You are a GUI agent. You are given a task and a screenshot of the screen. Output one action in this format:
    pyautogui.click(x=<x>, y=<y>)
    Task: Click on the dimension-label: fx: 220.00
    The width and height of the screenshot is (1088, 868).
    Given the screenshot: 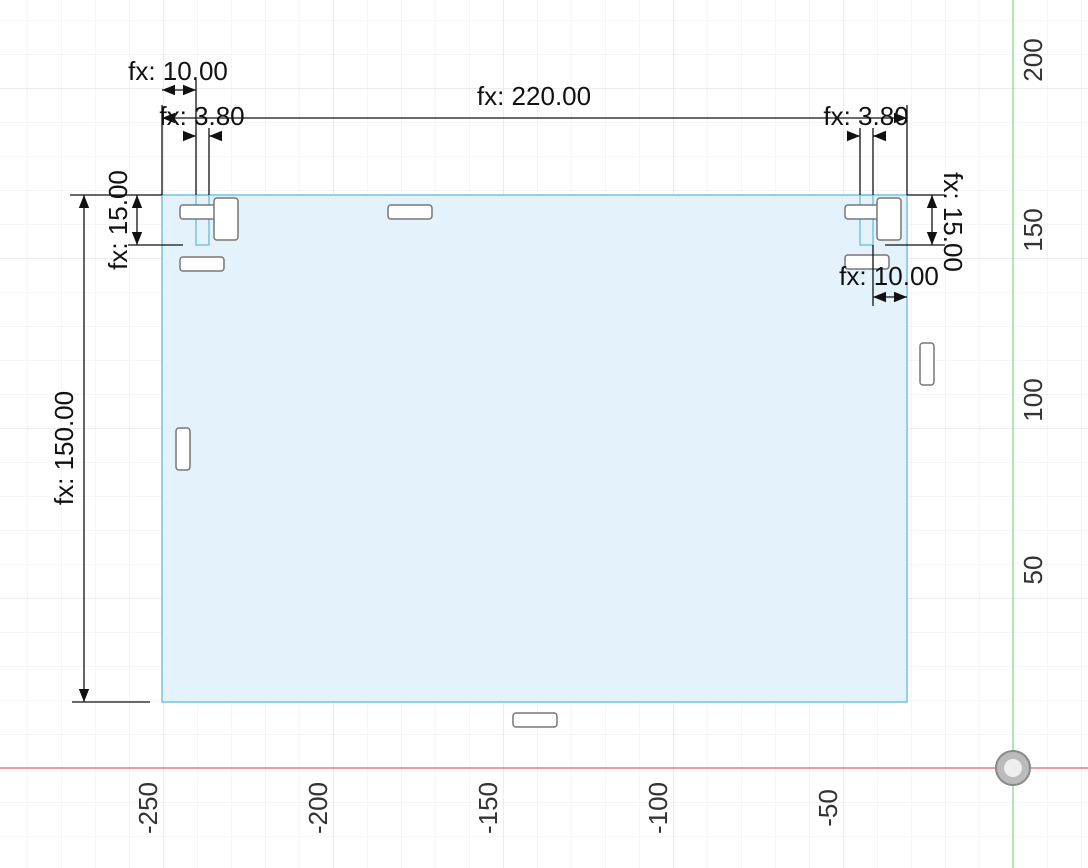 What is the action you would take?
    pyautogui.click(x=534, y=96)
    